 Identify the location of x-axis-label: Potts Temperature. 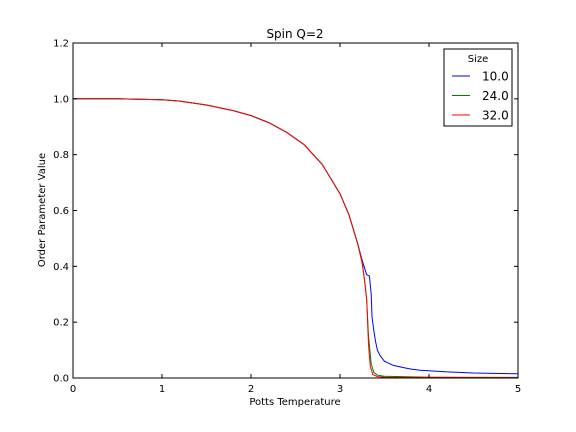
(294, 402).